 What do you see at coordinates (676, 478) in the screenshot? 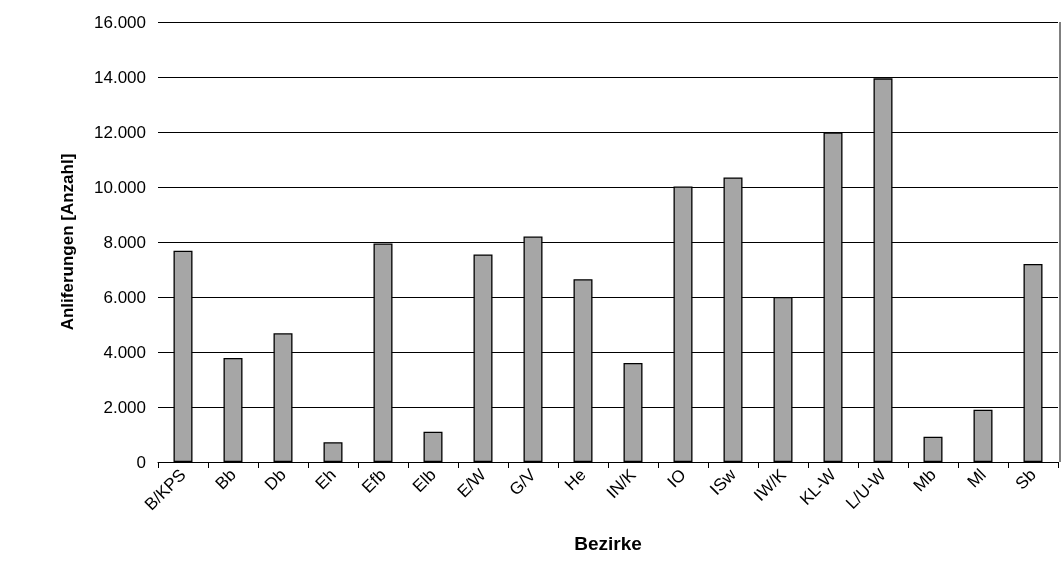
I see `x-tick-label: IO` at bounding box center [676, 478].